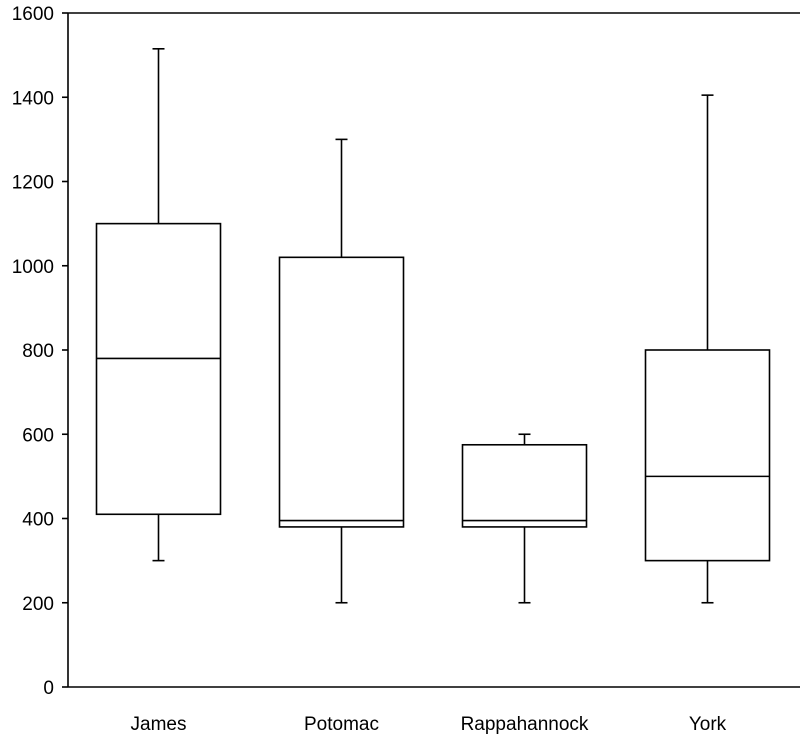  What do you see at coordinates (708, 724) in the screenshot?
I see `x-category-label: York` at bounding box center [708, 724].